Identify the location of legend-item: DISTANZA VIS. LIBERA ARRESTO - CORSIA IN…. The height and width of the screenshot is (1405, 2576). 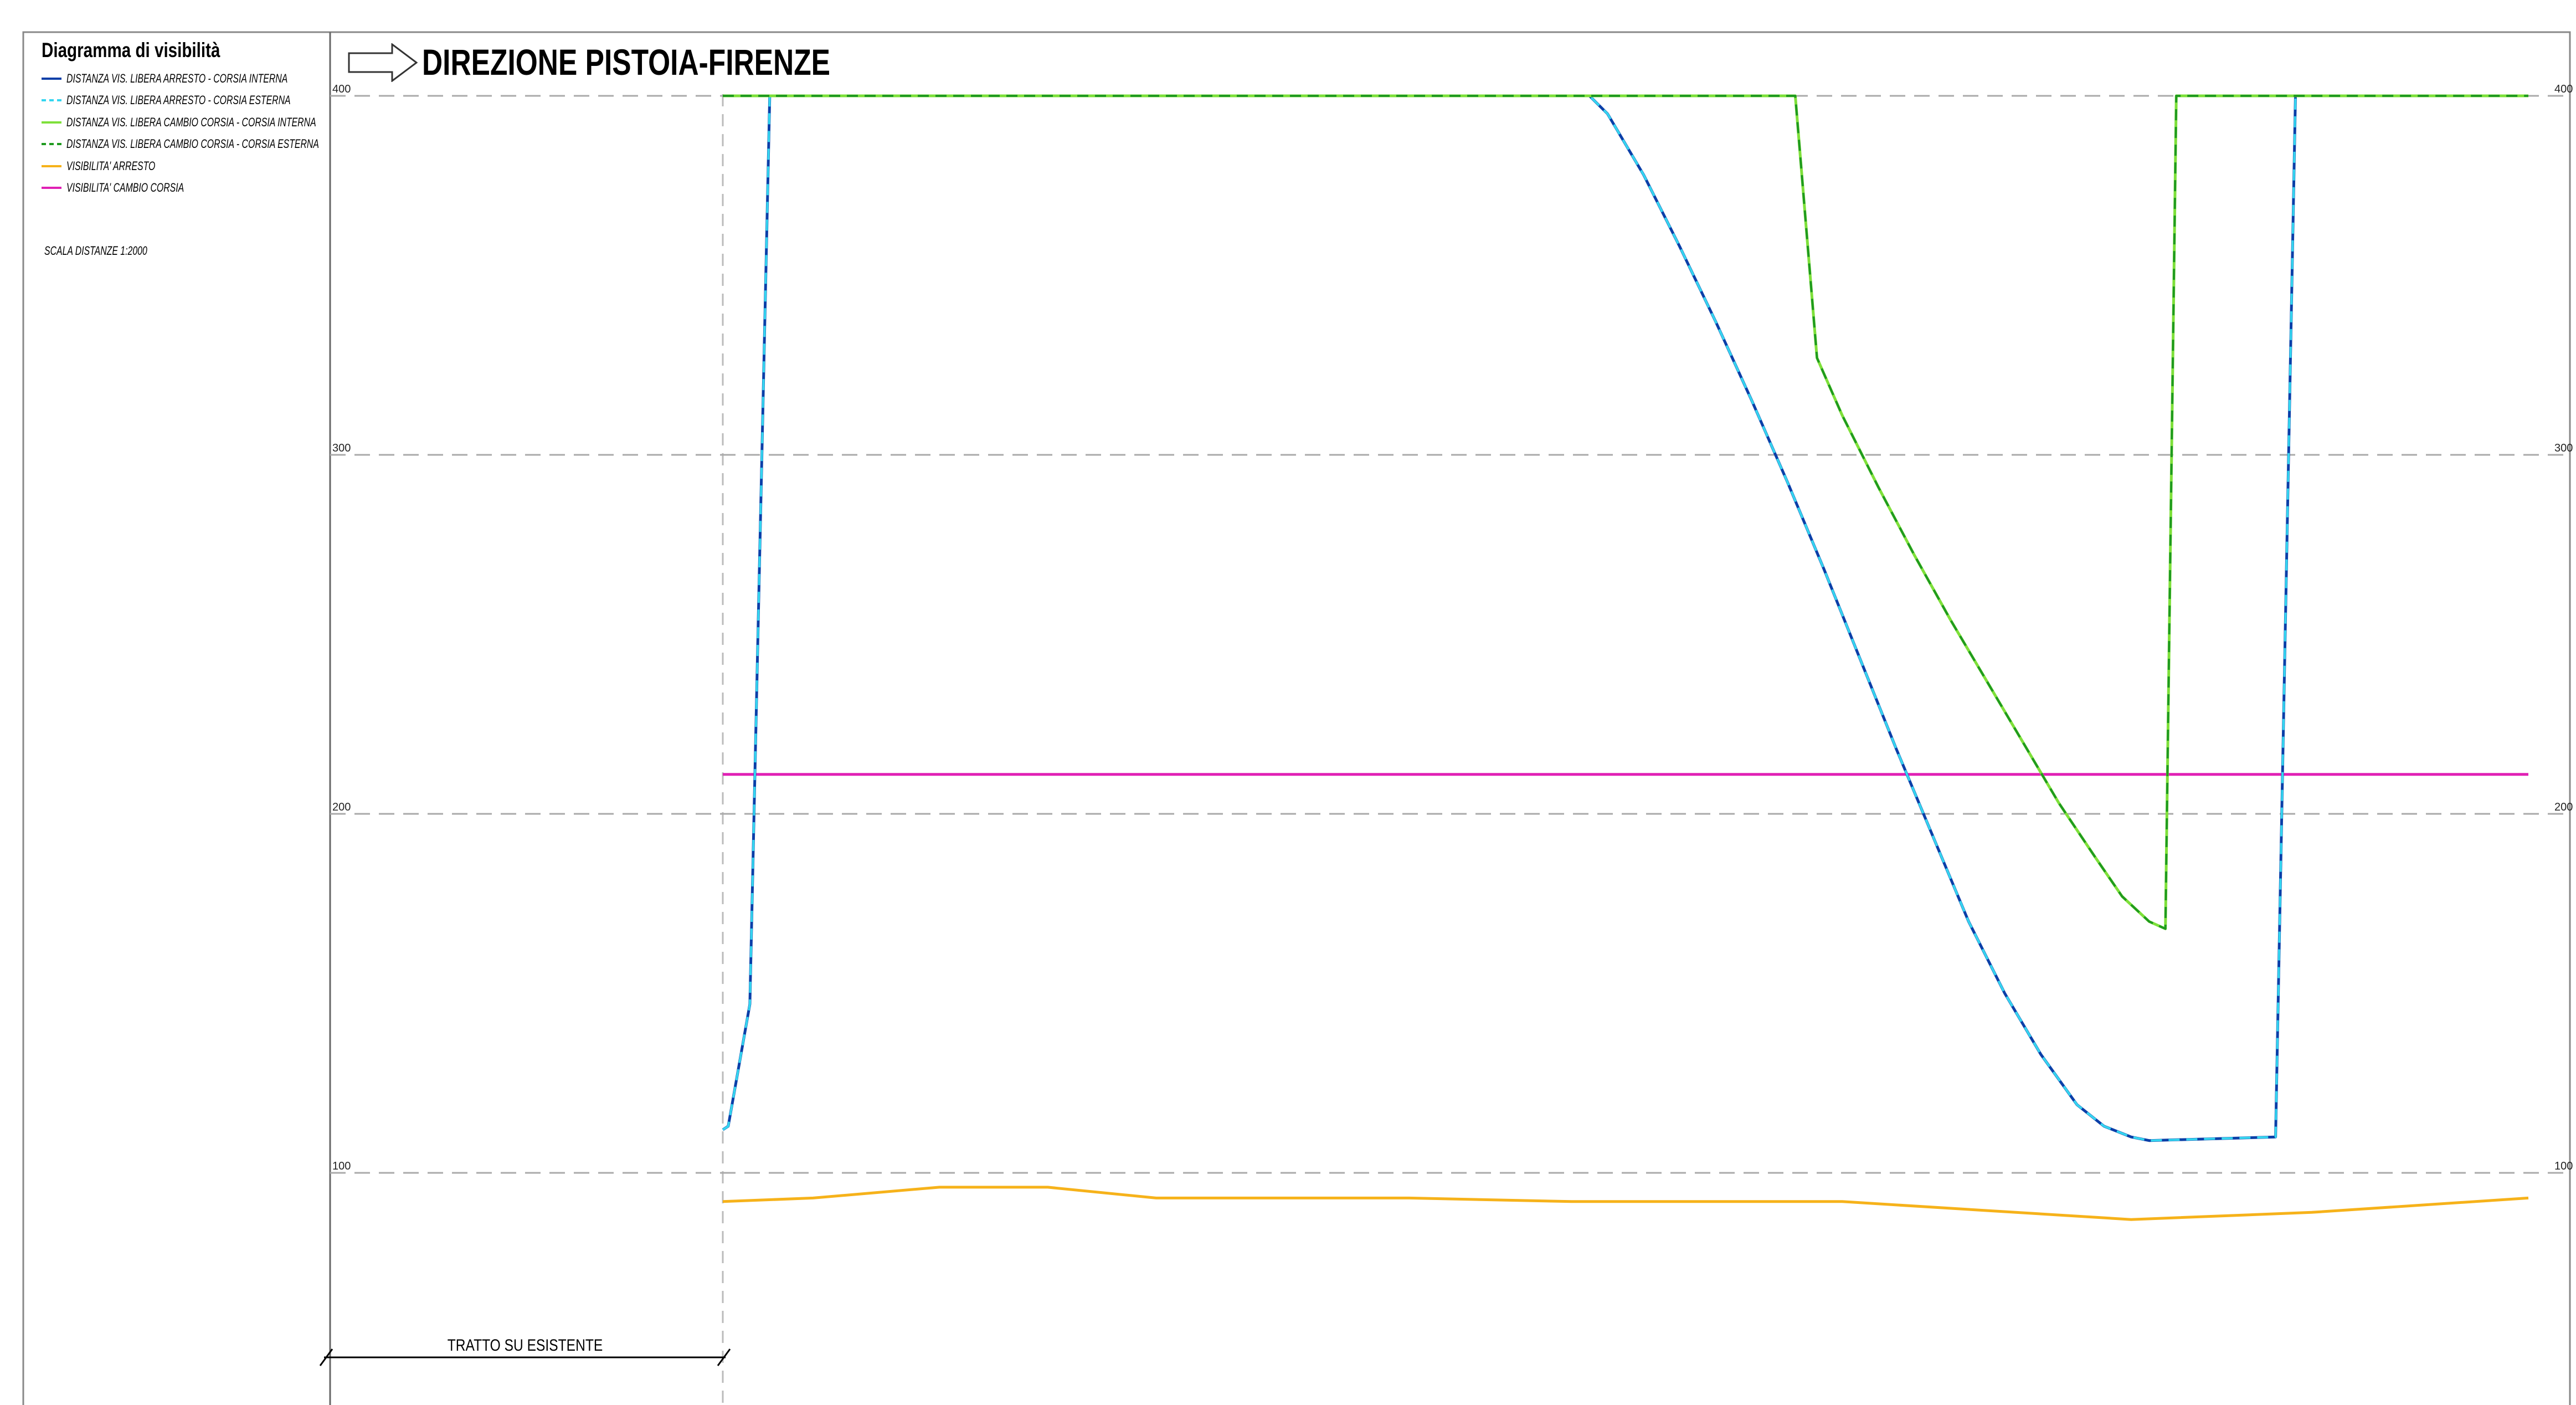
(183, 79).